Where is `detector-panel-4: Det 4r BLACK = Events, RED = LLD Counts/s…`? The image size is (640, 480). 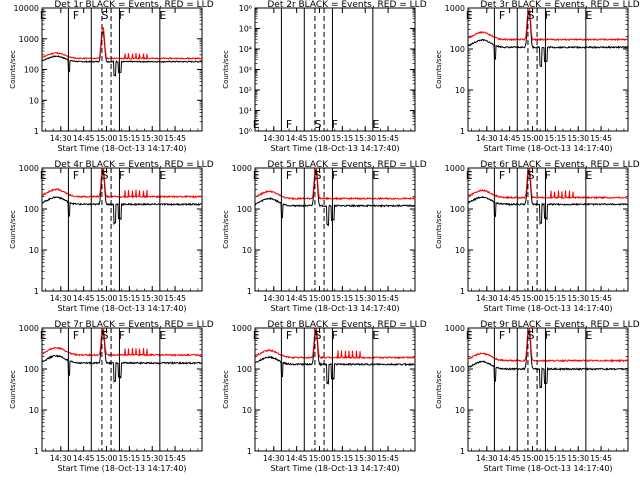
detector-panel-4: Det 4r BLACK = Events, RED = LLD Counts/s… is located at coordinates (111, 236).